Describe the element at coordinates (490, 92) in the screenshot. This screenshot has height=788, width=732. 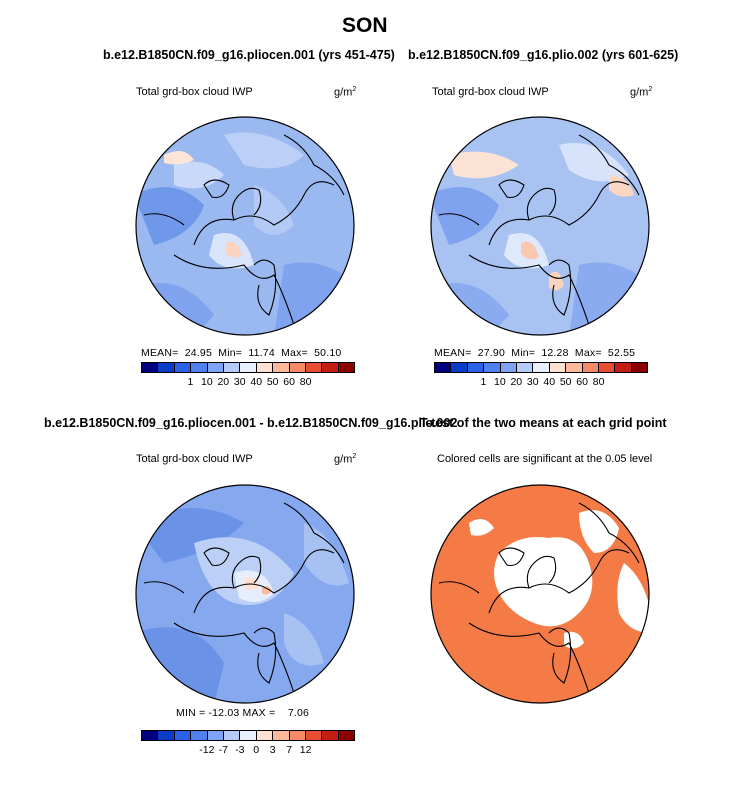
I see `panel2-variable-label: Total grd-box cloud IWP` at that location.